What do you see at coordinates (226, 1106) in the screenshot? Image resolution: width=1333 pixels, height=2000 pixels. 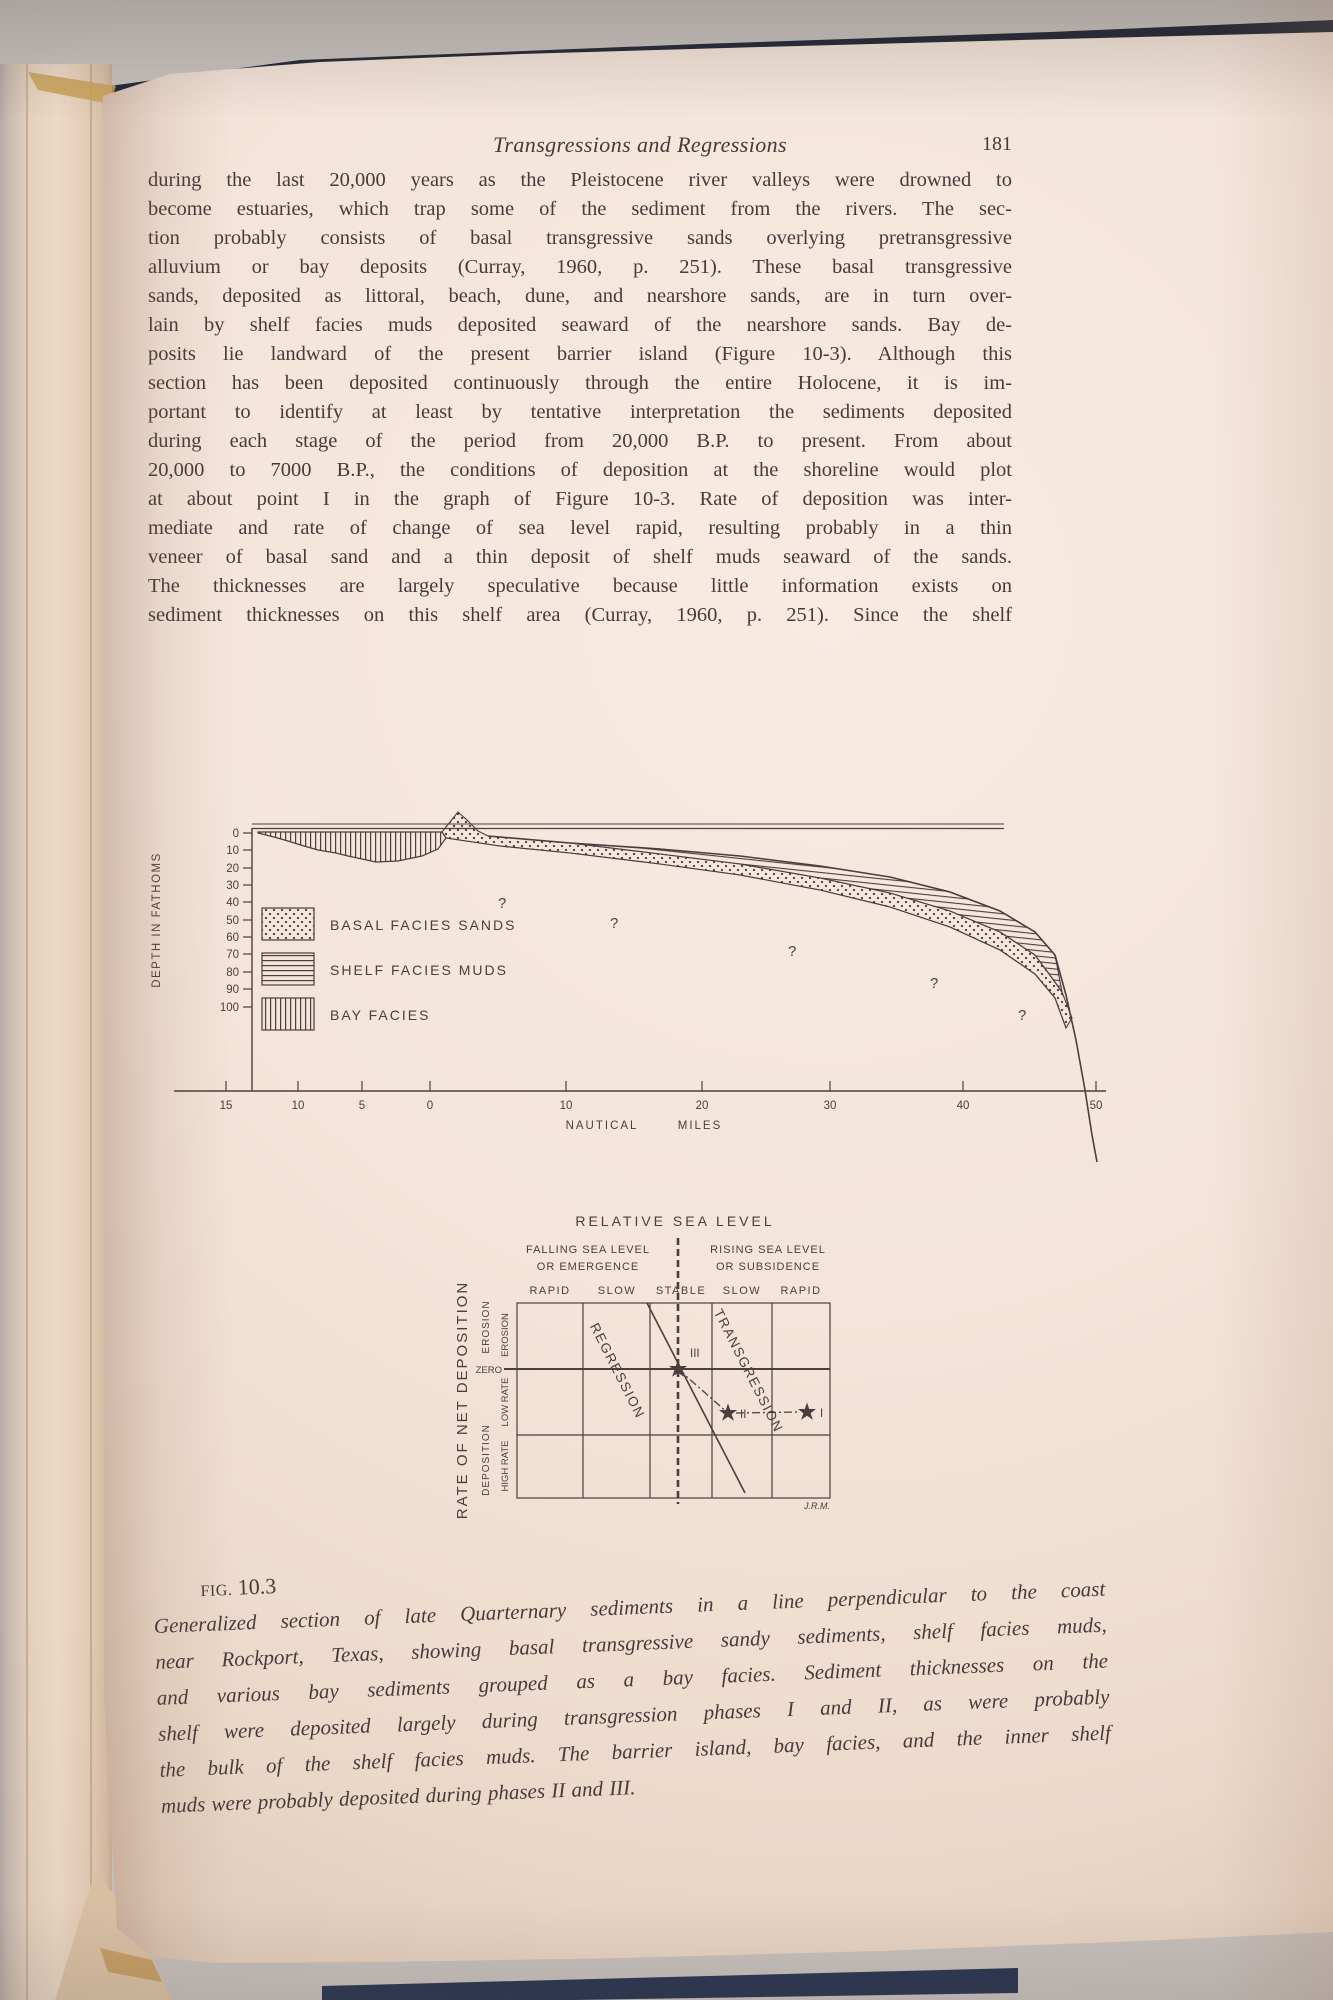 I see `mile-tick-label: 15` at bounding box center [226, 1106].